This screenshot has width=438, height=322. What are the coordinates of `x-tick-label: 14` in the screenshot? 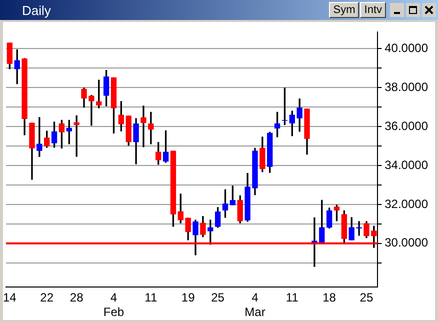 It's located at (9, 297).